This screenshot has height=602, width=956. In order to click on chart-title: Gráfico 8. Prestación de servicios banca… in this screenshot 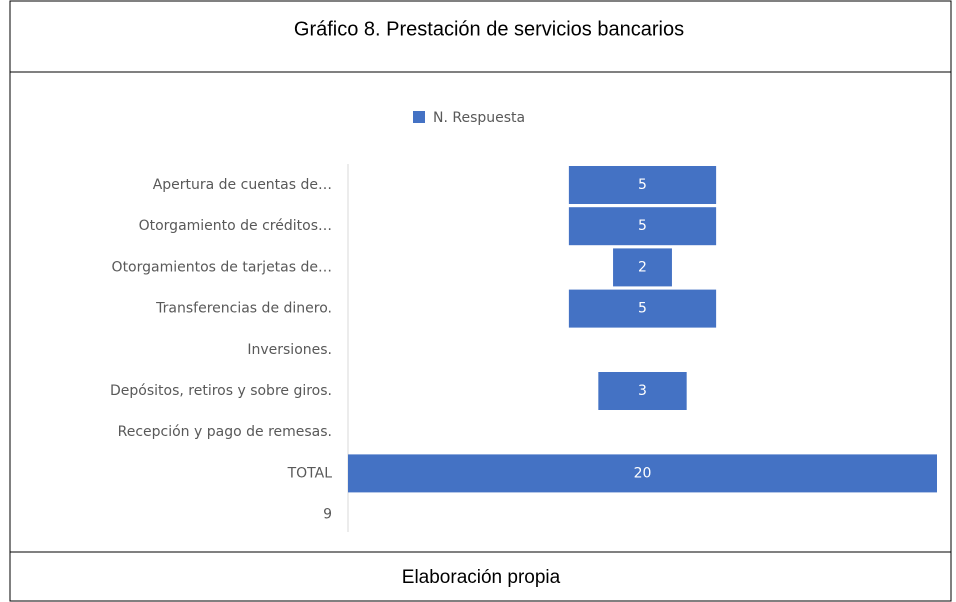, I will do `click(489, 29)`.